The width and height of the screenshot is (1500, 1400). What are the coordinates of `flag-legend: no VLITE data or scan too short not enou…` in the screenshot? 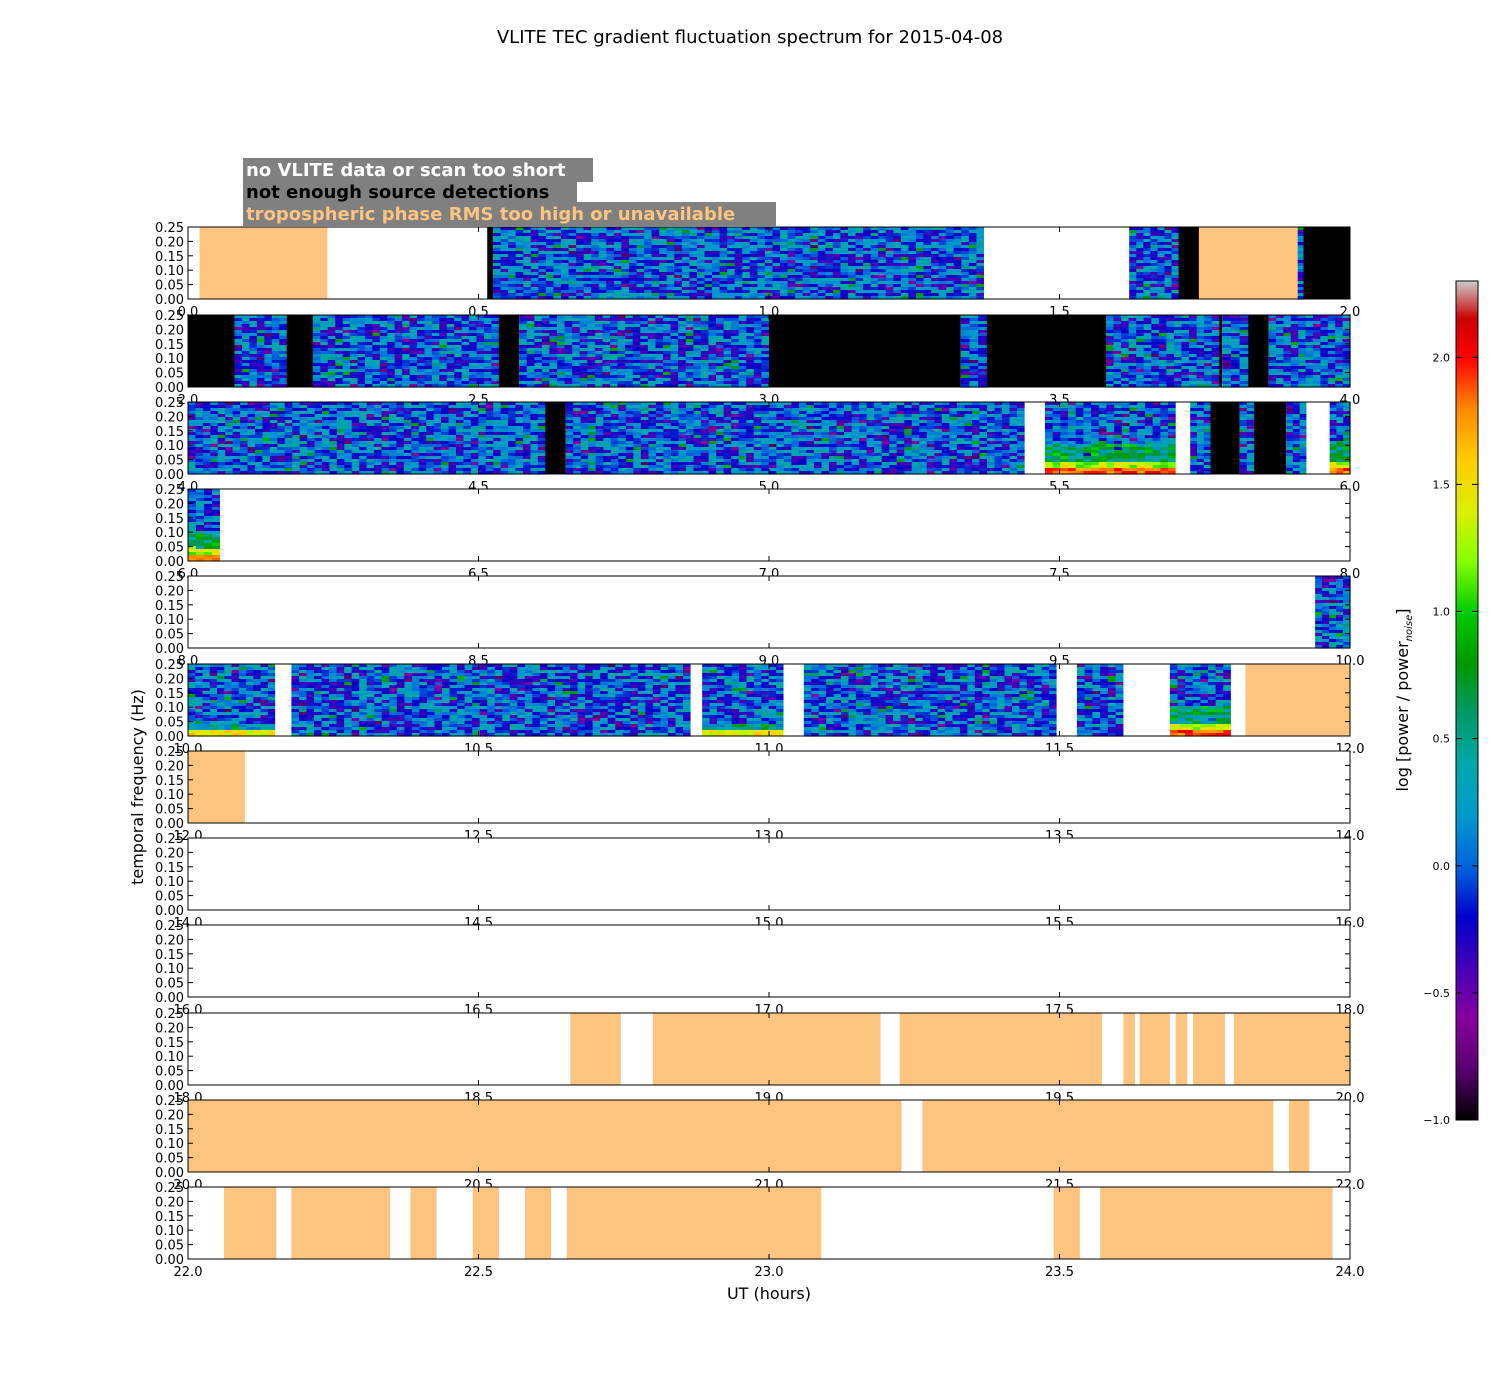 It's located at (509, 192).